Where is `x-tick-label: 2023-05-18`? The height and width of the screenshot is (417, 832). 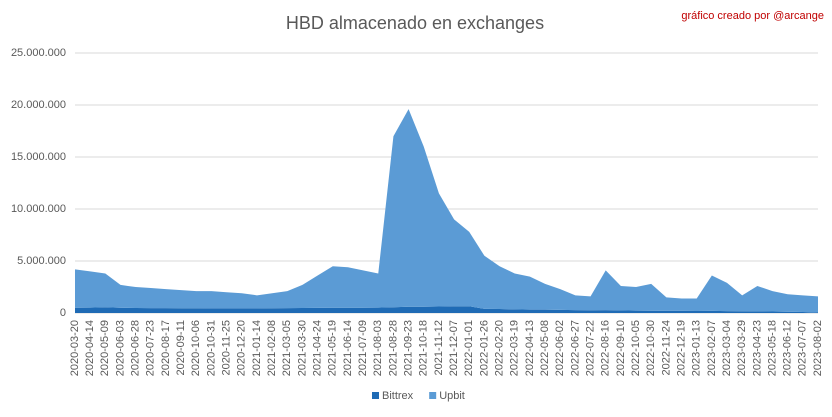 x-tick-label: 2023-05-18 is located at coordinates (772, 348).